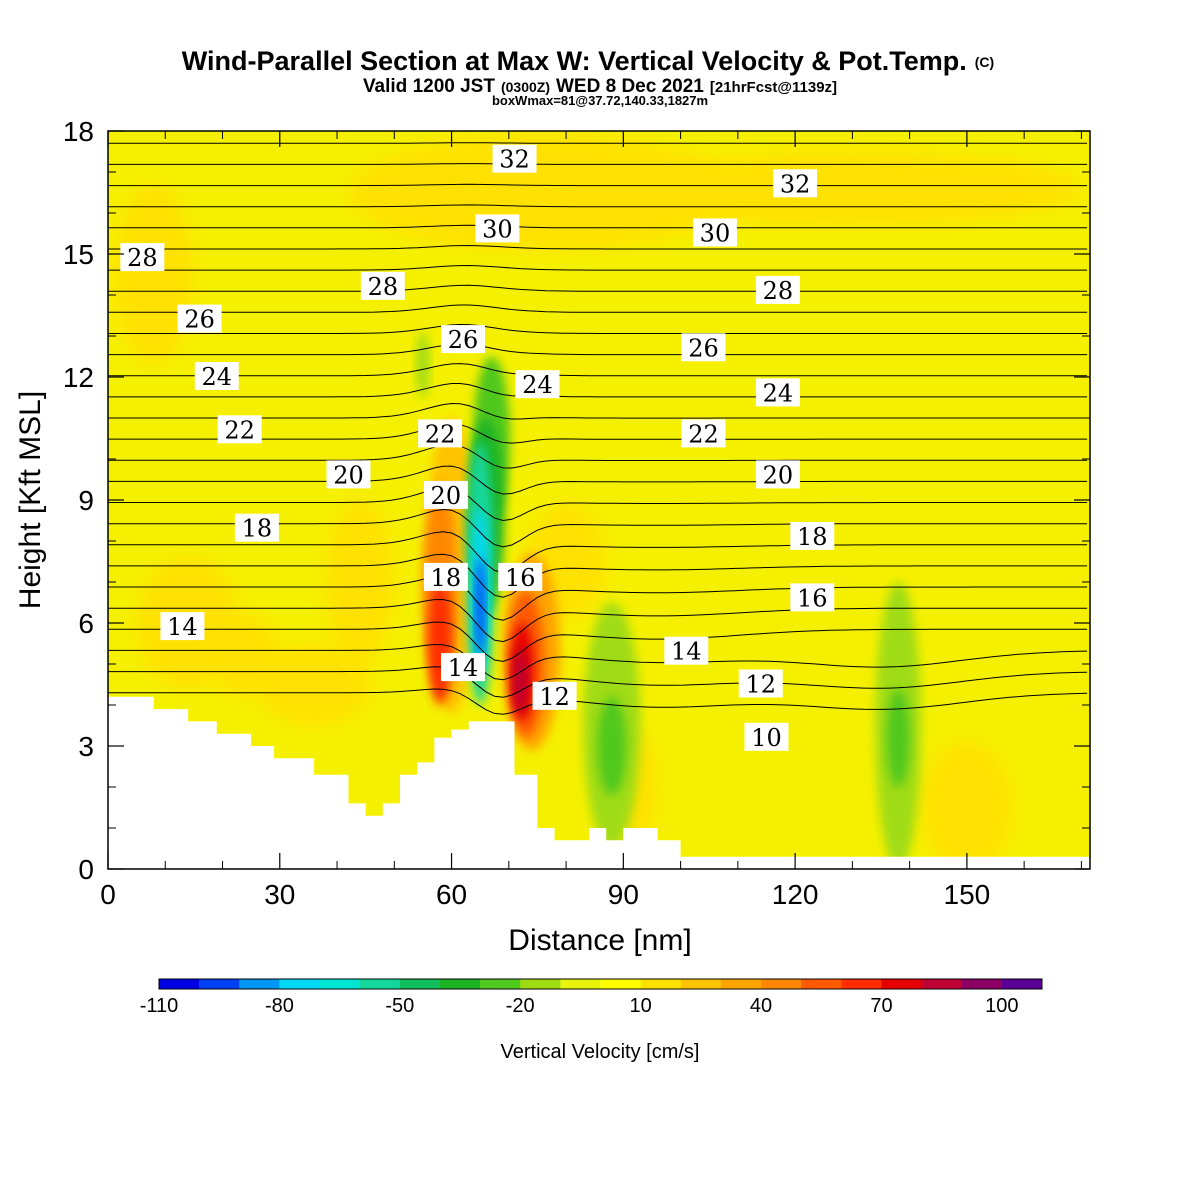  I want to click on colorbar-tick-label: -110, so click(159, 1006).